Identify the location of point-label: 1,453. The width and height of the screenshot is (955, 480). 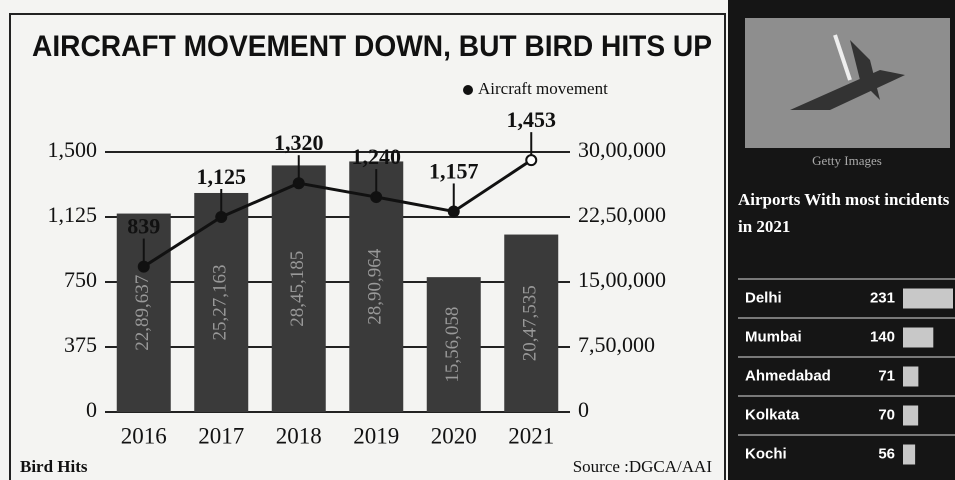
(532, 119).